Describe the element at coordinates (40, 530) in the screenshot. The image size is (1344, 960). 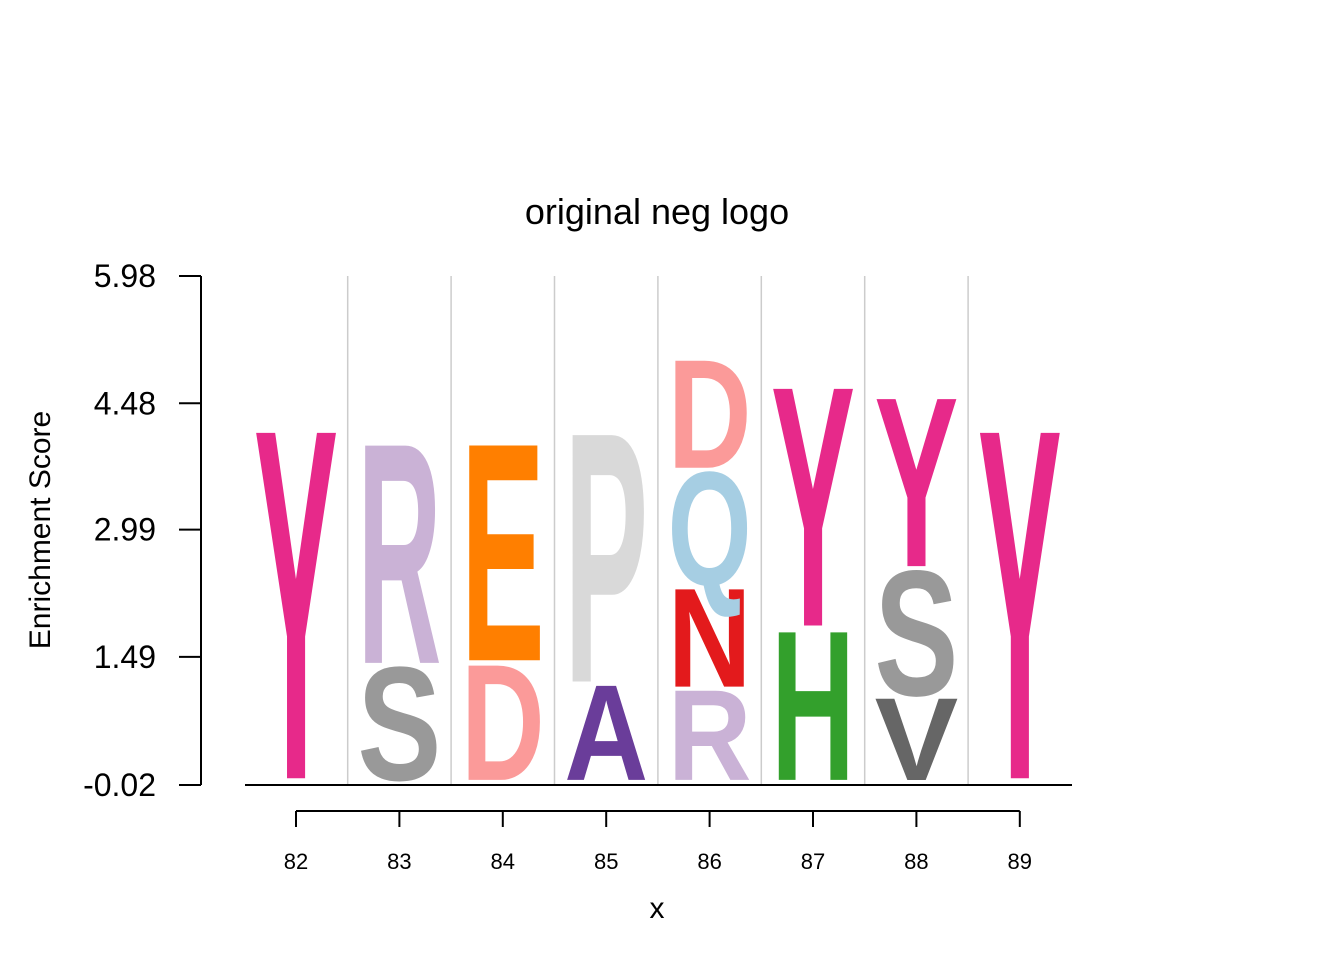
I see `y-axis-label: Enrichment Score` at that location.